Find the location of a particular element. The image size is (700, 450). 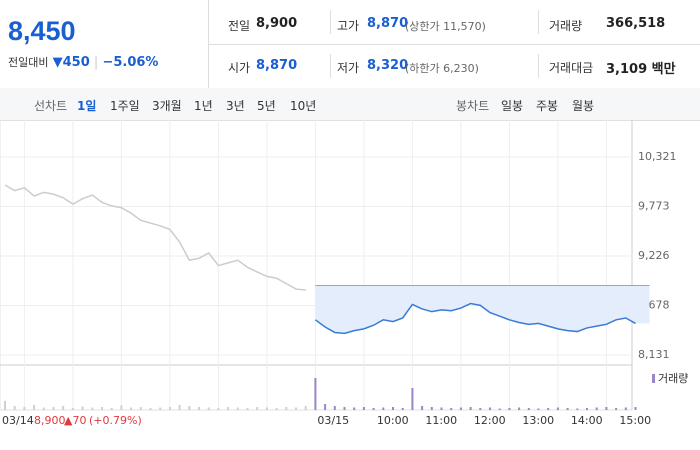

stat-note: (상한가 11,570) is located at coordinates (445, 26).